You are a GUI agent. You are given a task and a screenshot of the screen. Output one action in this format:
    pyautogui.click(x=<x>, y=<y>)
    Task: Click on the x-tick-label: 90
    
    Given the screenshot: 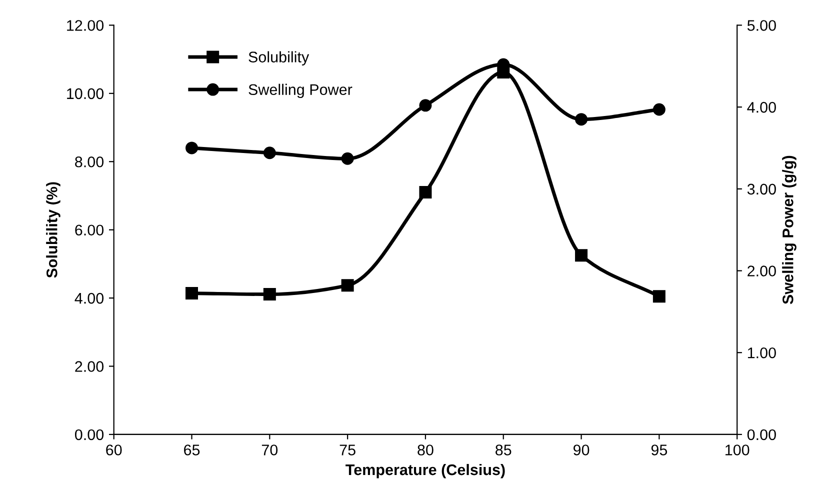 What is the action you would take?
    pyautogui.click(x=582, y=450)
    